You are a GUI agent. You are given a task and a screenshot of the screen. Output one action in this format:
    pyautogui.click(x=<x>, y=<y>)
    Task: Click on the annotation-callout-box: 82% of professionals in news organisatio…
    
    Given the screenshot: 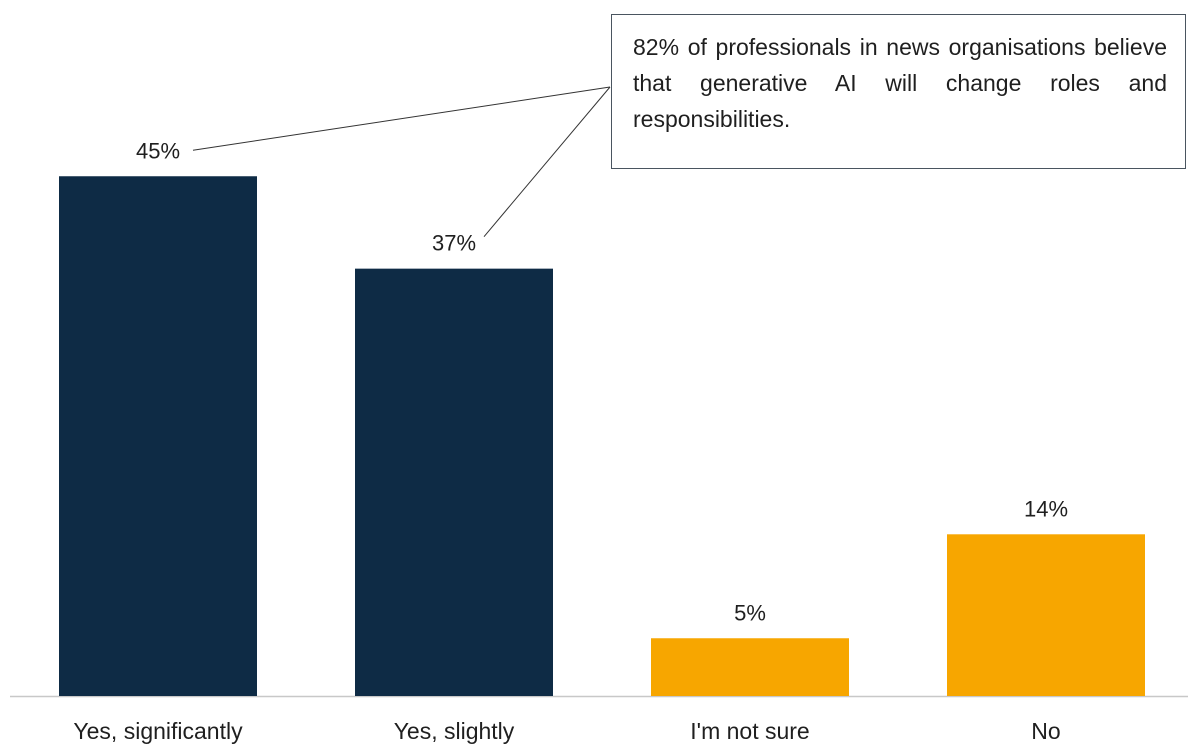 What is the action you would take?
    pyautogui.click(x=898, y=91)
    